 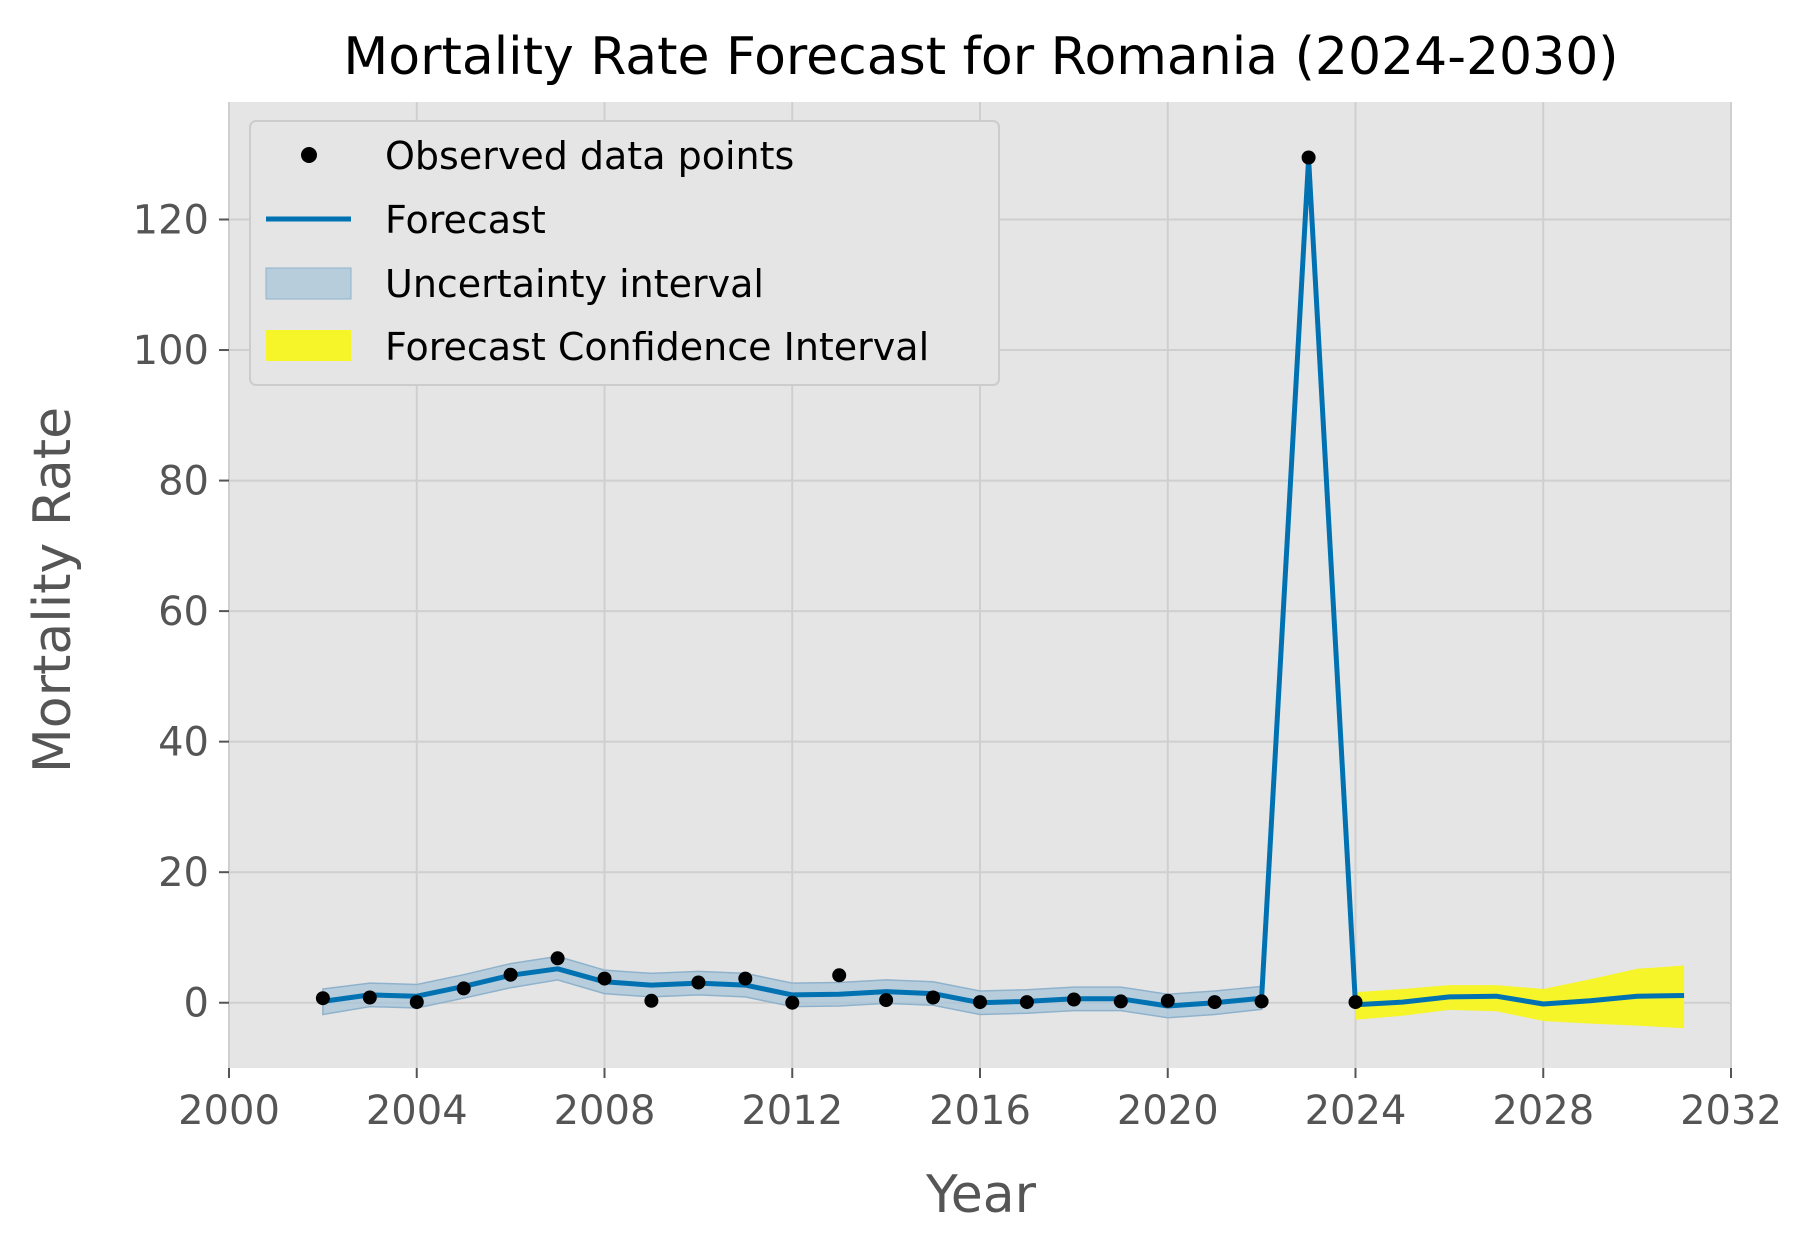 I want to click on x-tick-label: 2008, so click(x=605, y=1111).